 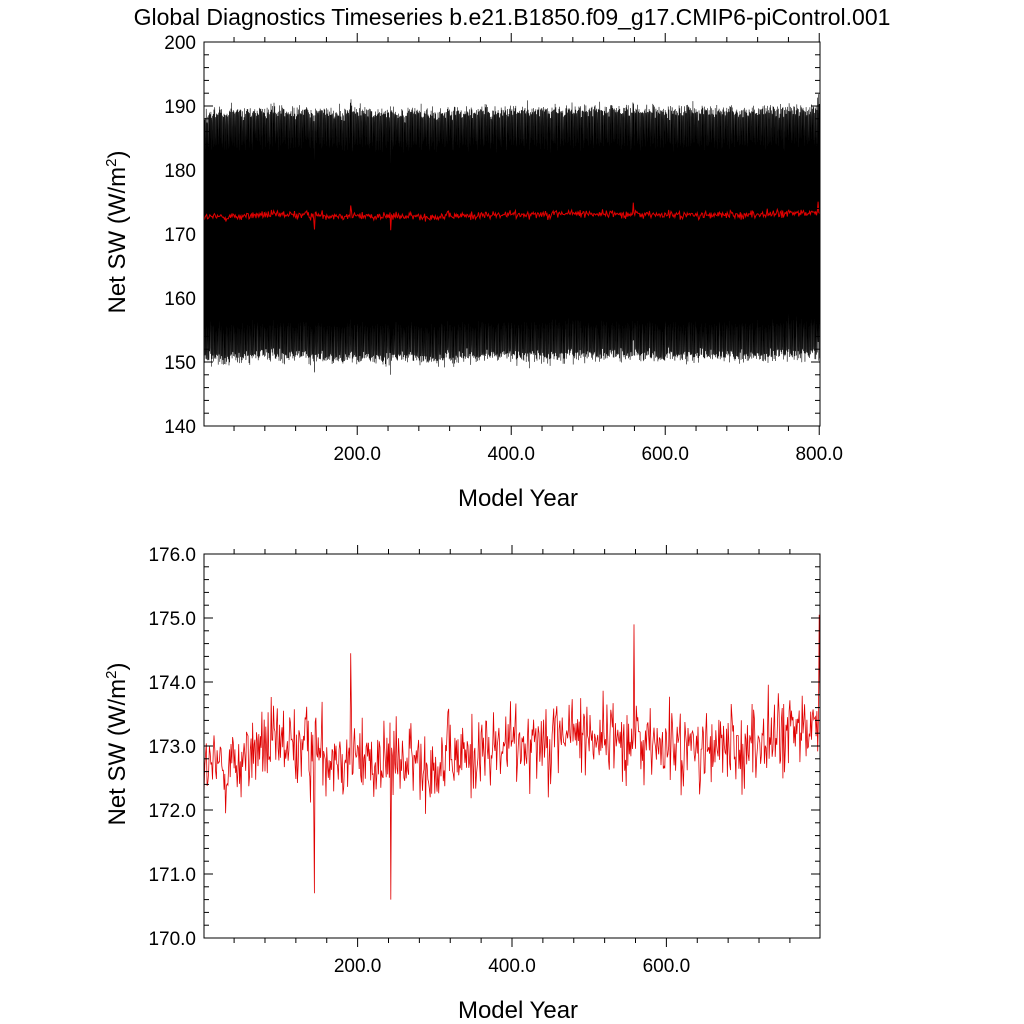 I want to click on y-tick-label: 180, so click(x=180, y=171).